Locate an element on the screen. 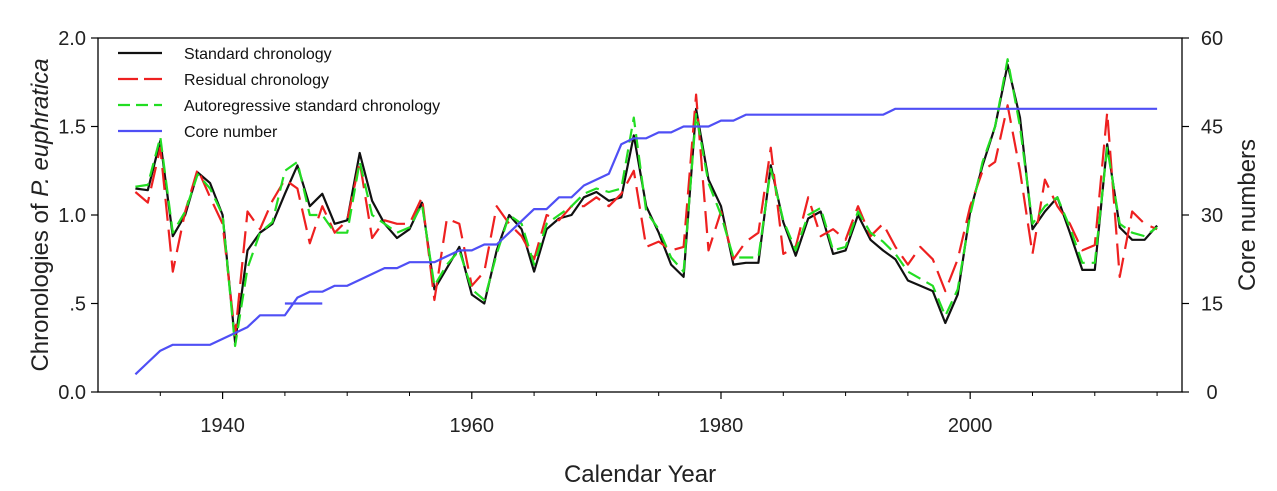 This screenshot has height=491, width=1277. x-tick-label: 1980 is located at coordinates (721, 426).